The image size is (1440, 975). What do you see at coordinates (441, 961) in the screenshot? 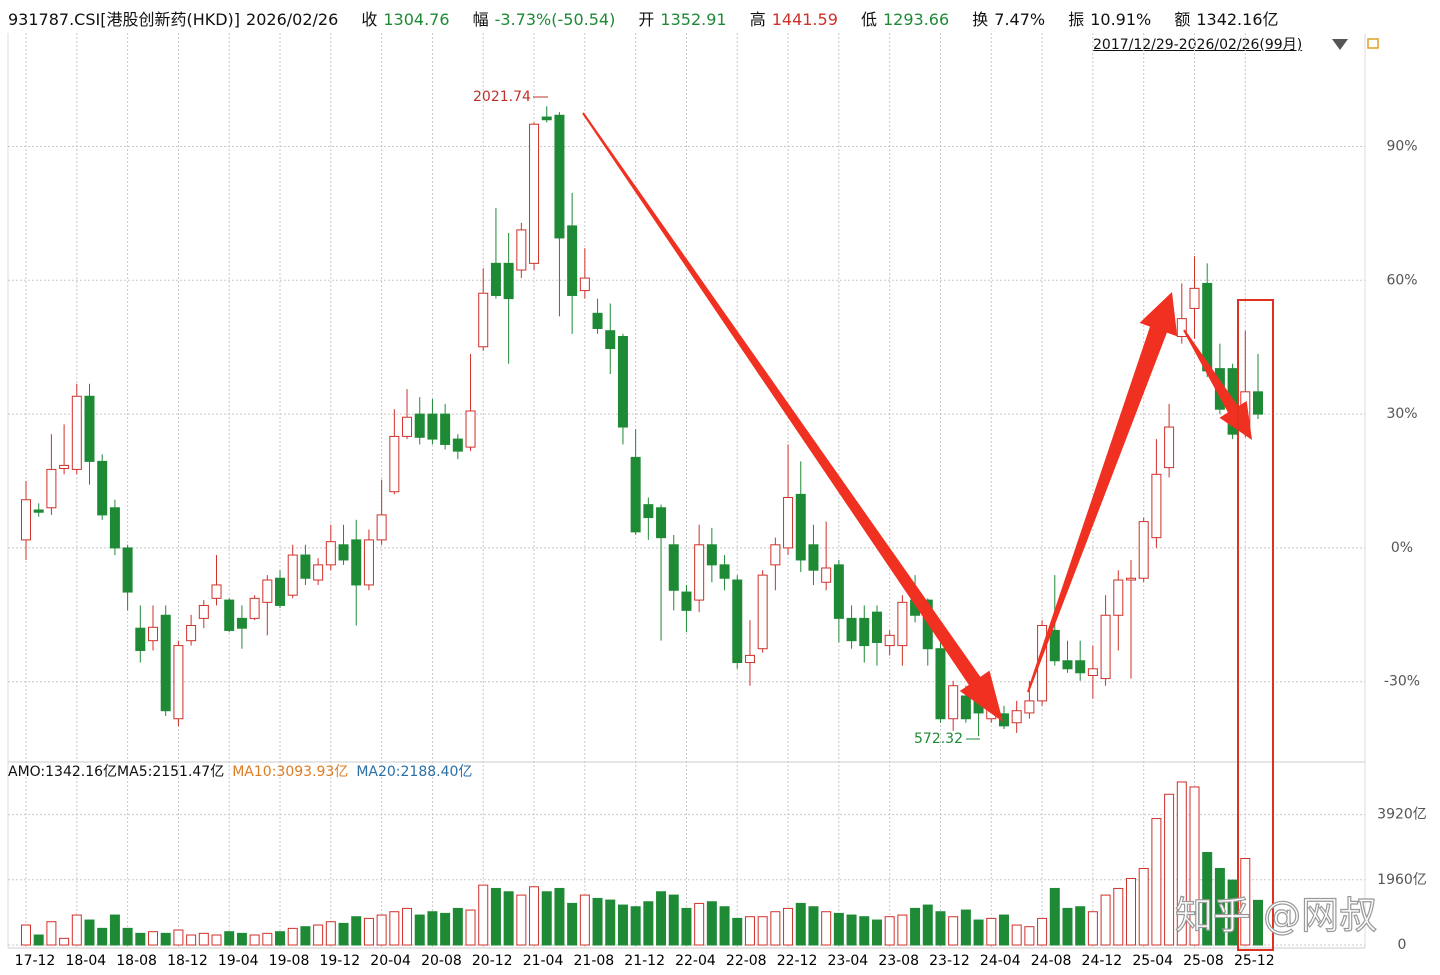
I see `x-tick-label: 20-08` at bounding box center [441, 961].